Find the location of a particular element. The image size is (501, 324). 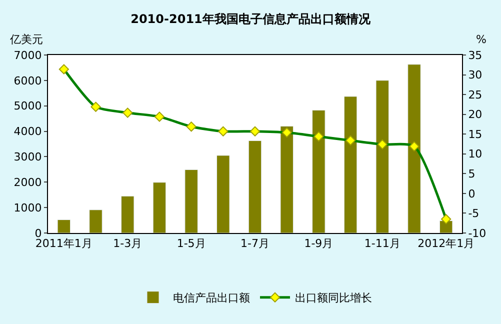

y2-tick-label: 35 is located at coordinates (475, 55).